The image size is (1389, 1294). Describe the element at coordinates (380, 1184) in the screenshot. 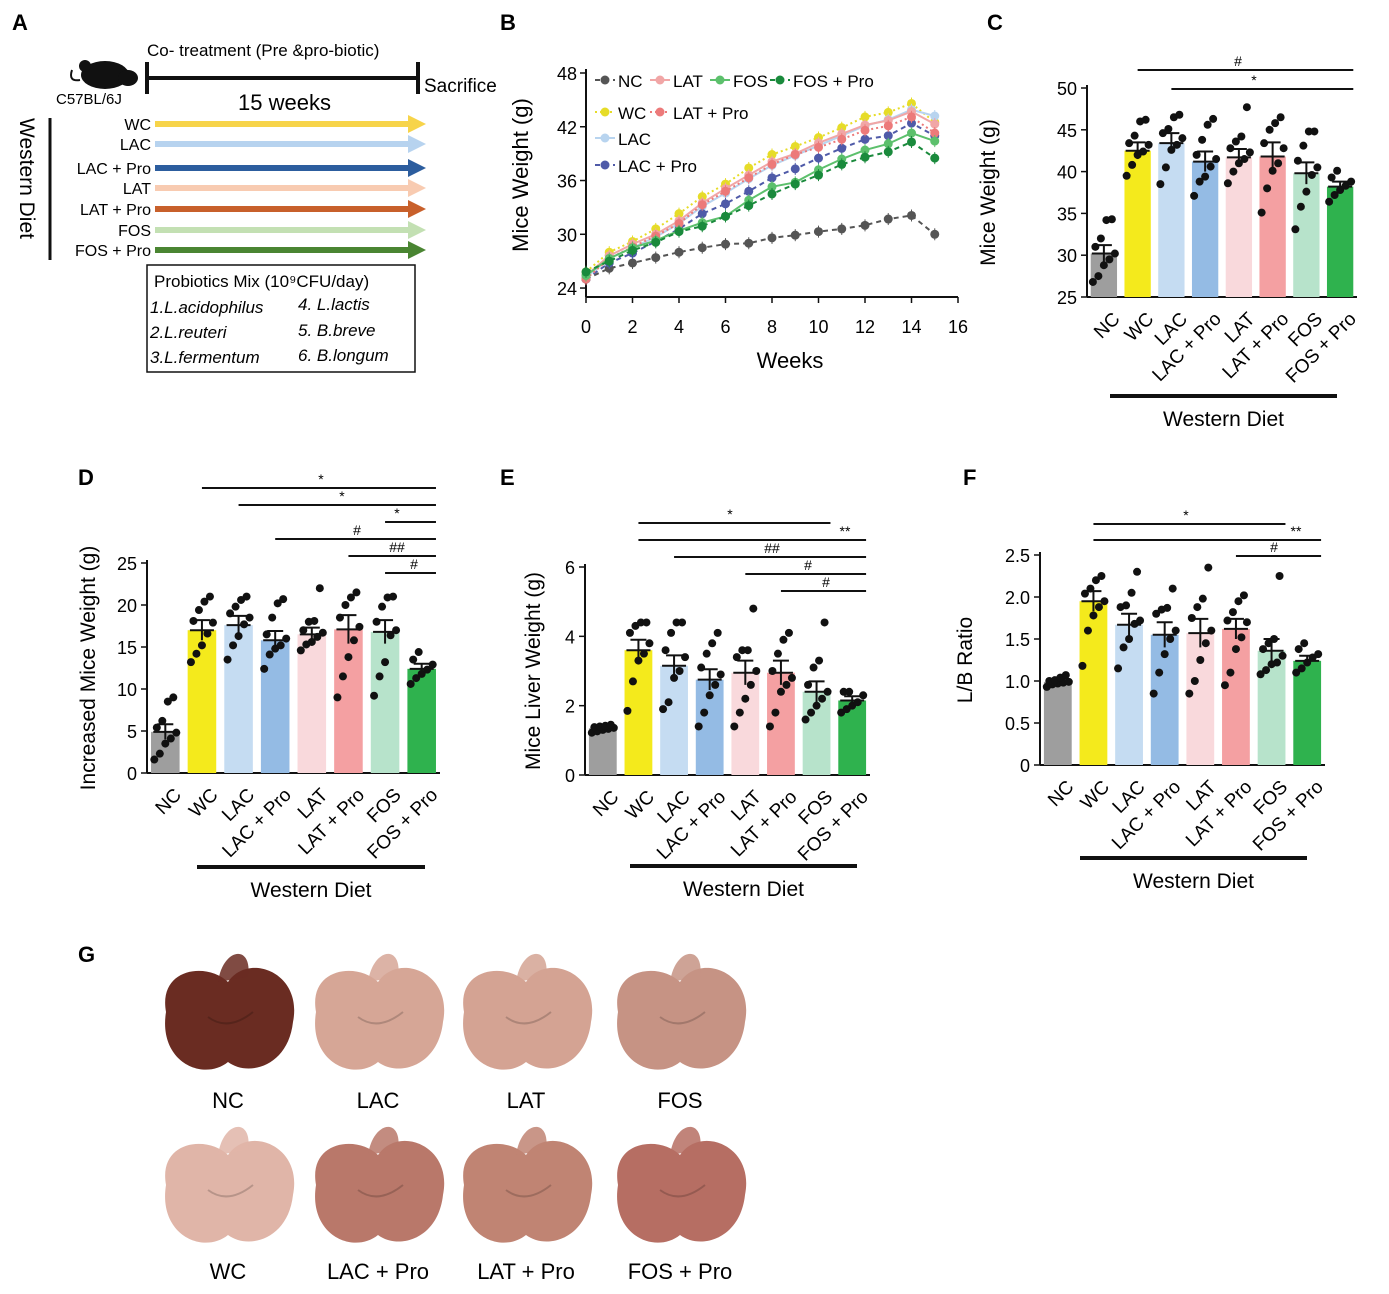

I see `liver-photo-lac-pro` at that location.